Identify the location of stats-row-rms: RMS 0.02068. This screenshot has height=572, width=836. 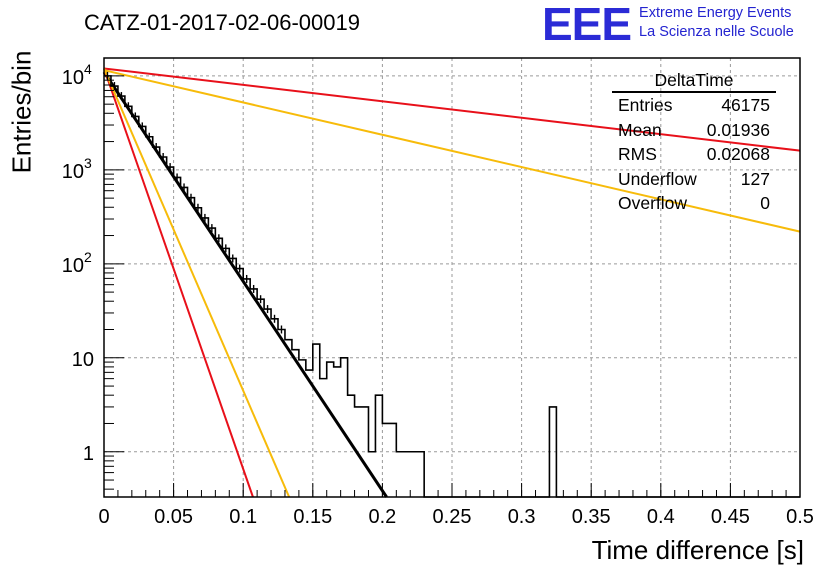
(694, 154).